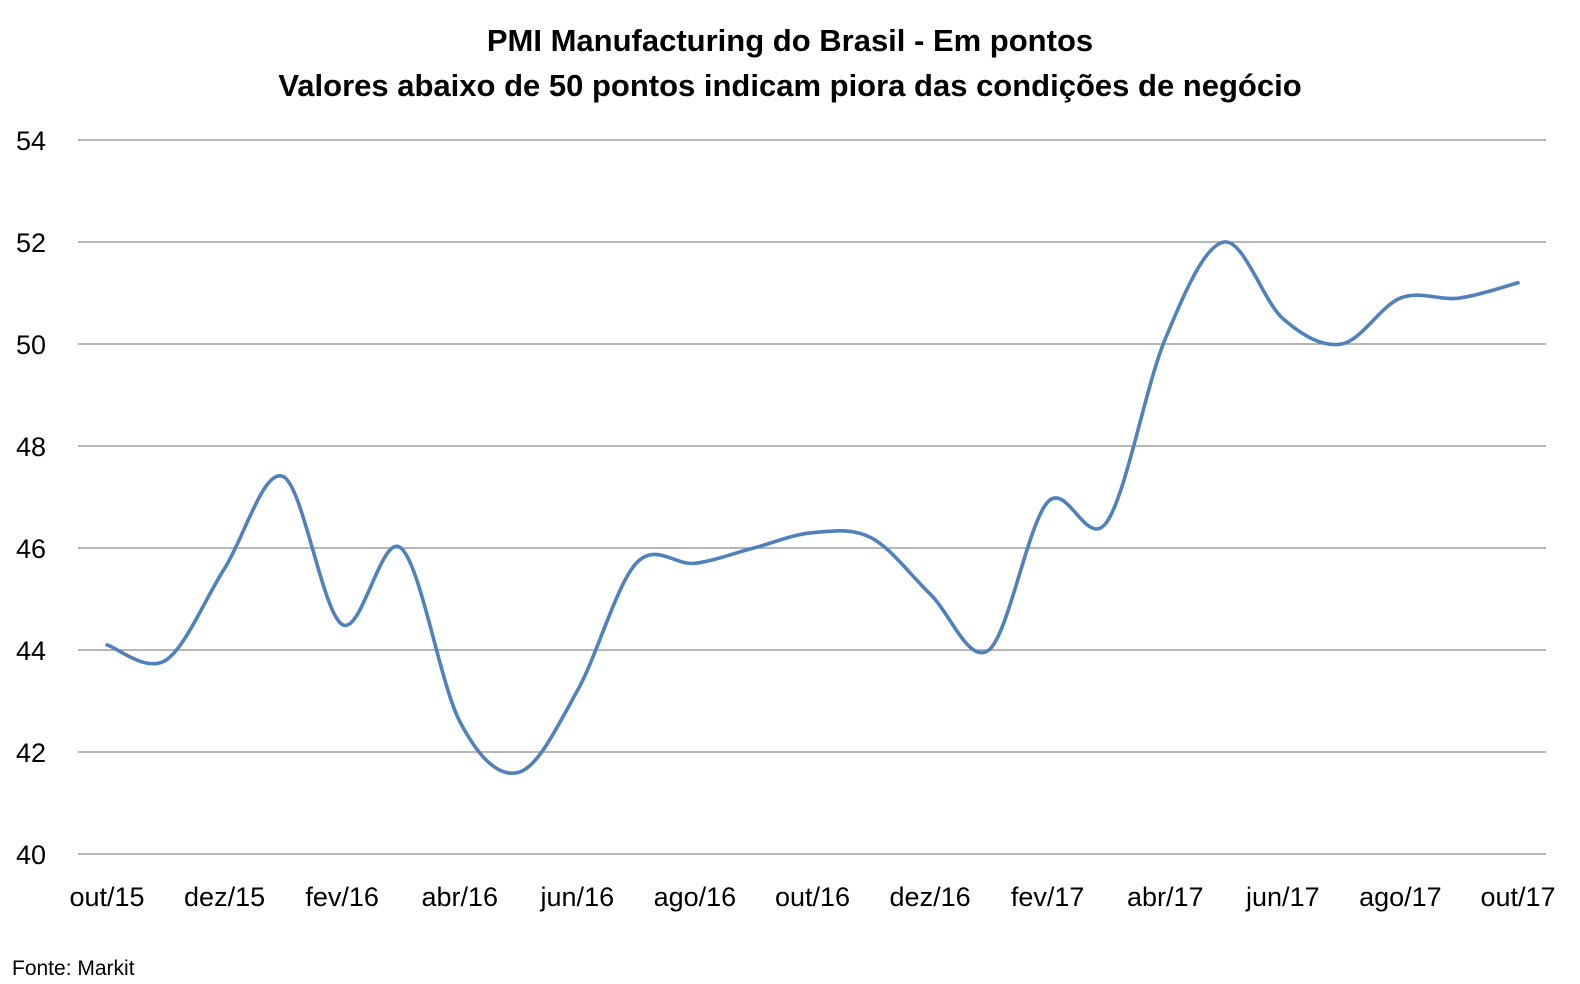 The image size is (1580, 984). Describe the element at coordinates (283, 477) in the screenshot. I see `data-point-jan/16` at that location.